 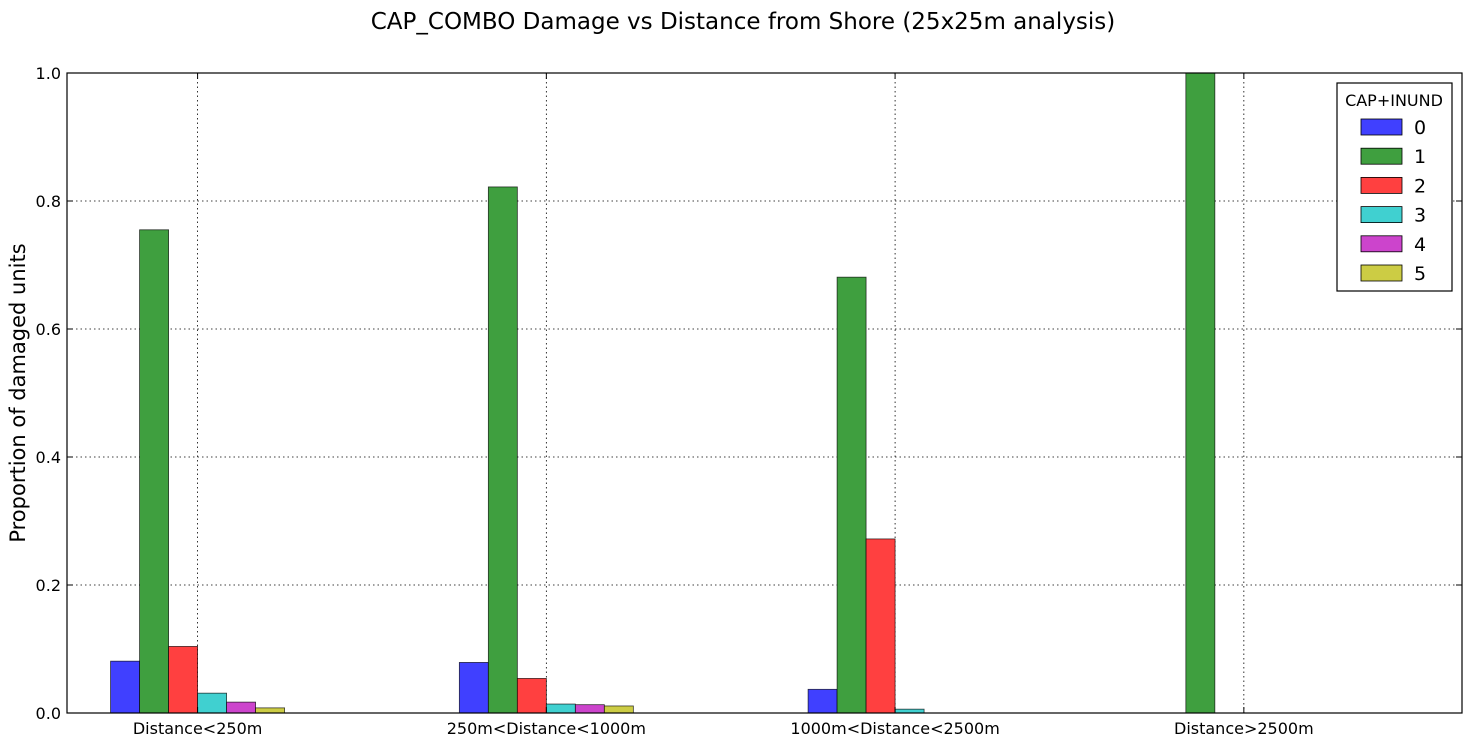 What do you see at coordinates (1420, 274) in the screenshot?
I see `legend-label: 5` at bounding box center [1420, 274].